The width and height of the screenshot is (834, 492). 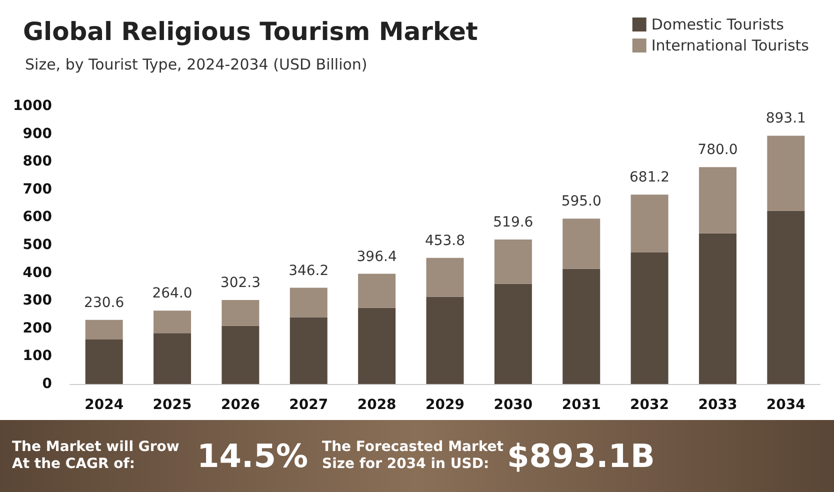 I want to click on chart-subtitle: Size, by Tourist Type, 2024-2034 (USD Billion), so click(x=196, y=65).